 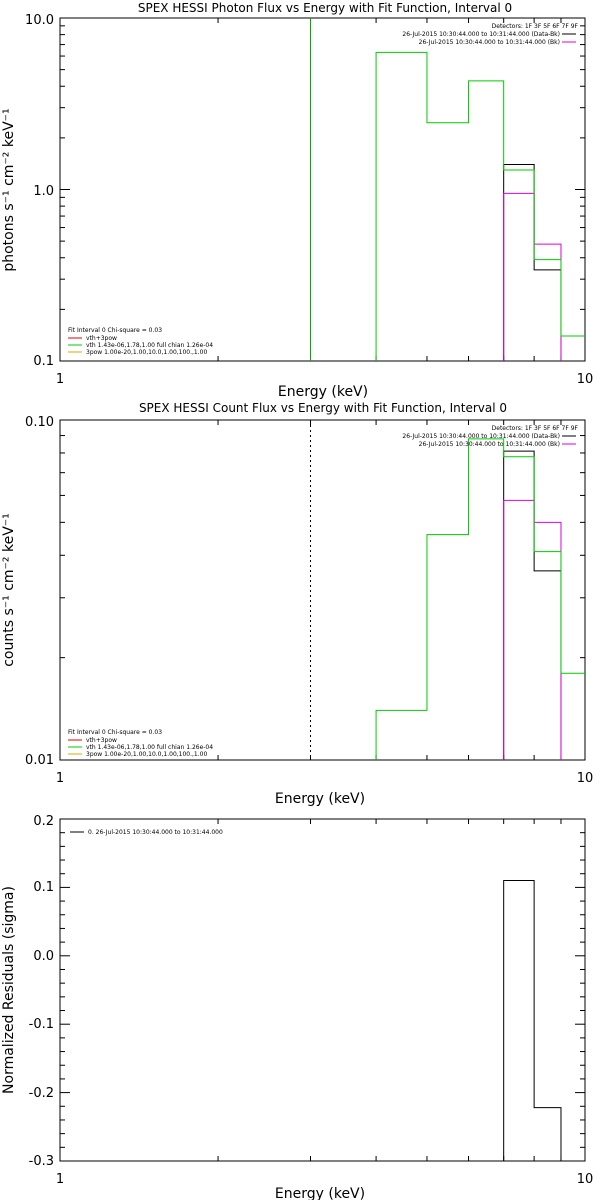 What do you see at coordinates (585, 1179) in the screenshot?
I see `residuals-x-tick-10: 10` at bounding box center [585, 1179].